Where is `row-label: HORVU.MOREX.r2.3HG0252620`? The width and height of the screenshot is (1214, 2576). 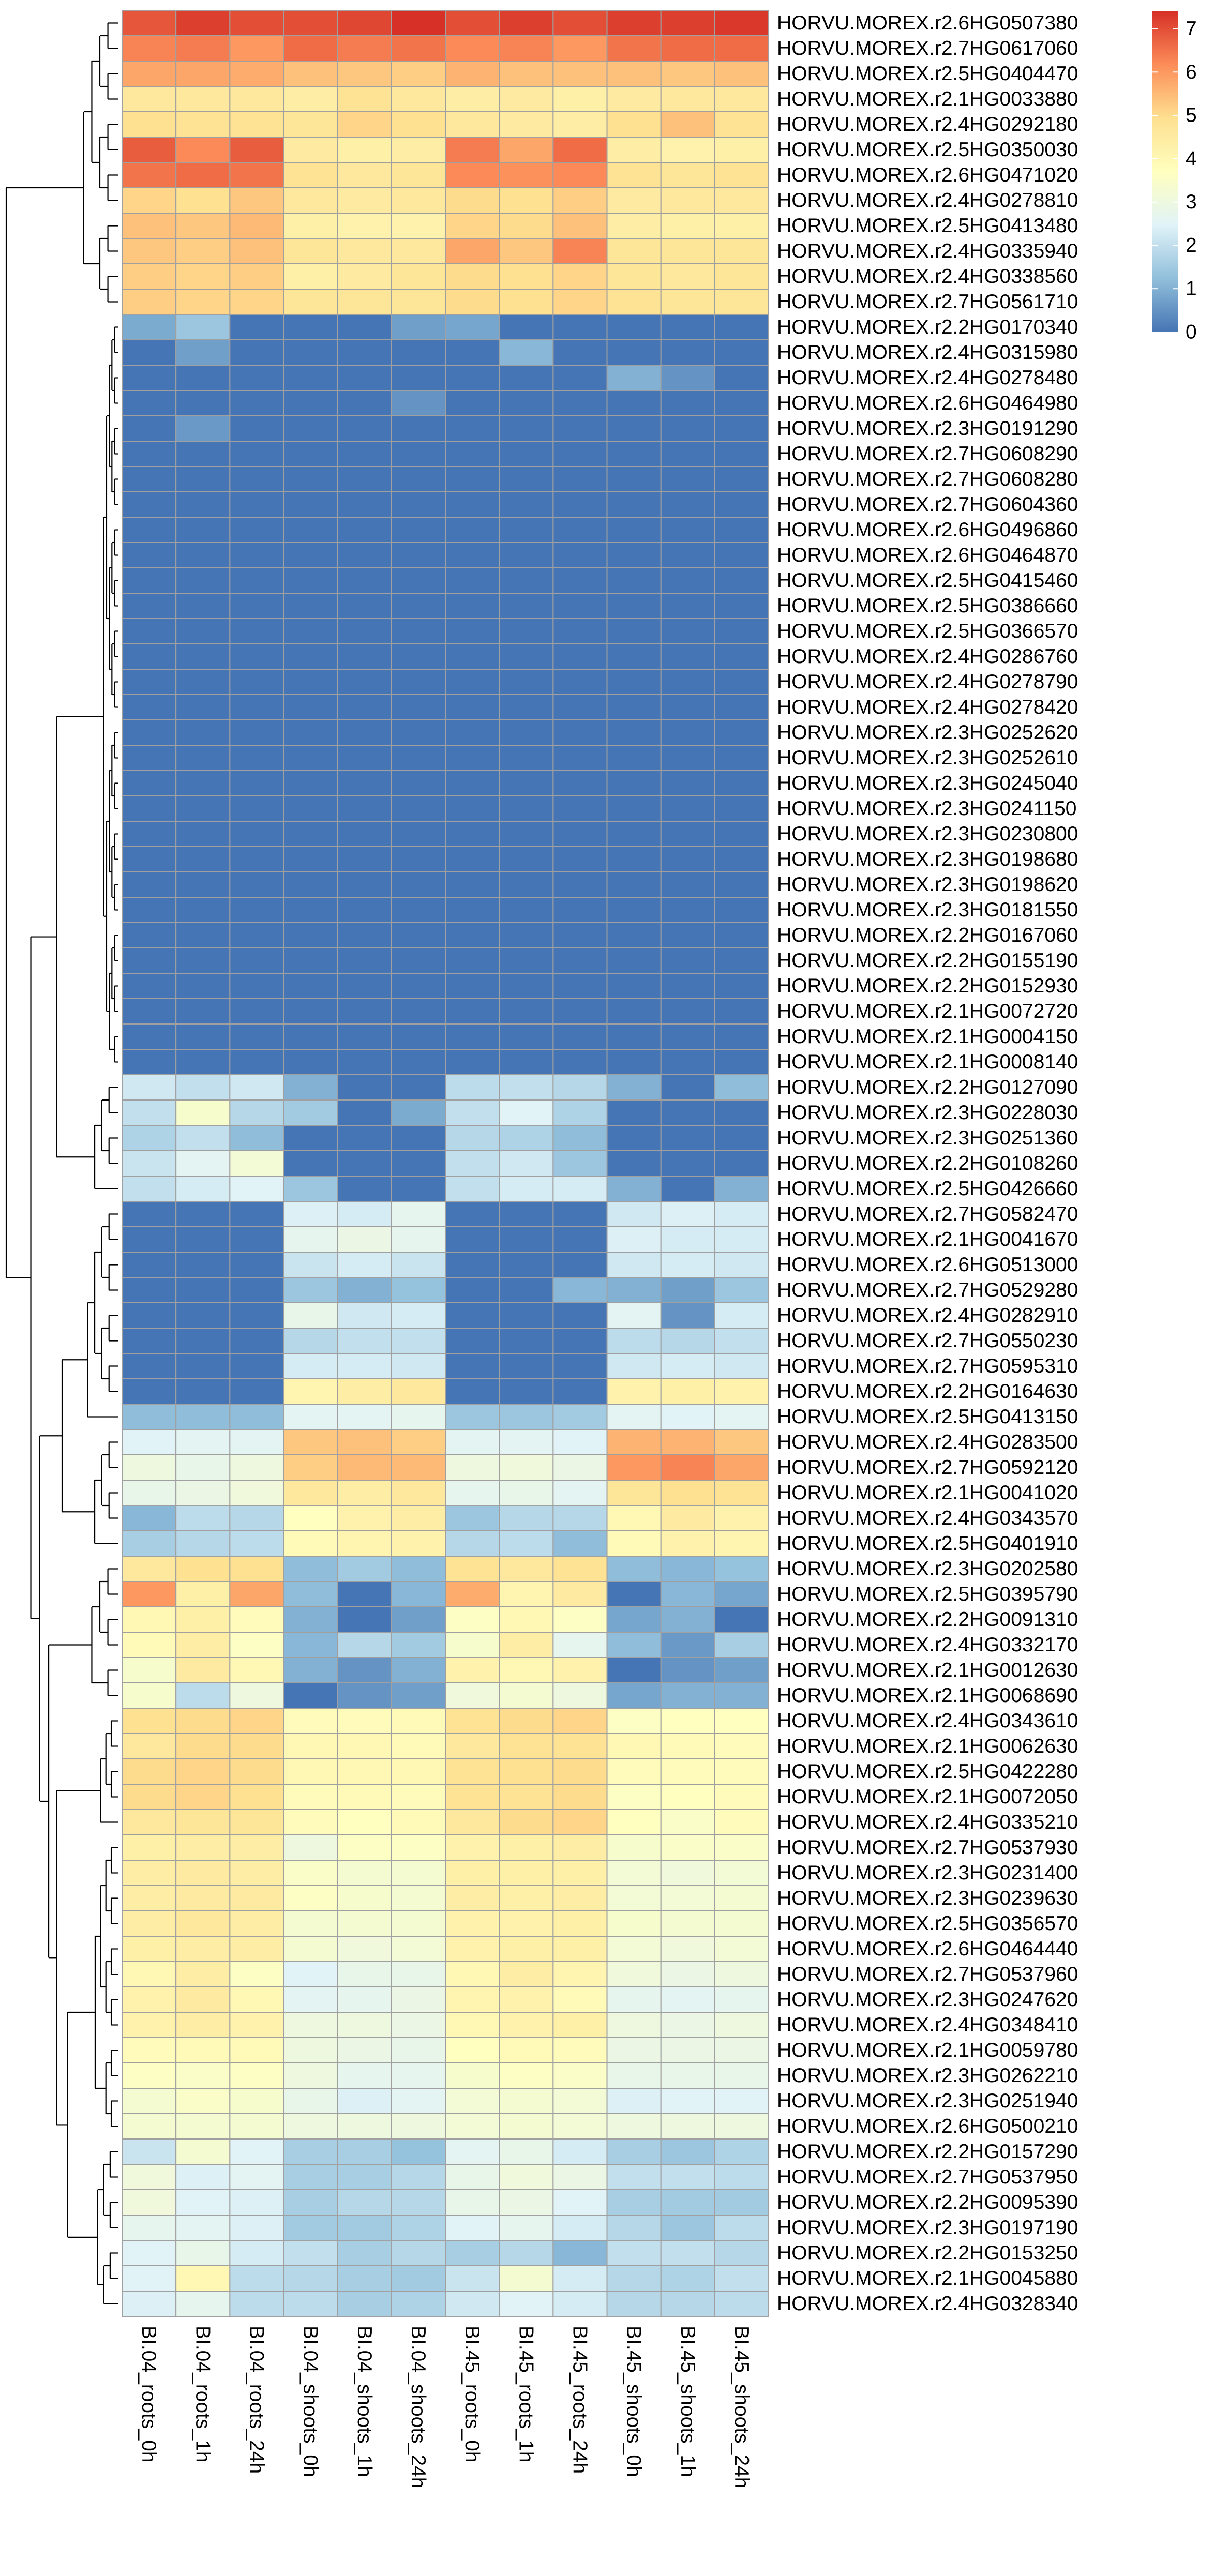 row-label: HORVU.MOREX.r2.3HG0252620 is located at coordinates (927, 732).